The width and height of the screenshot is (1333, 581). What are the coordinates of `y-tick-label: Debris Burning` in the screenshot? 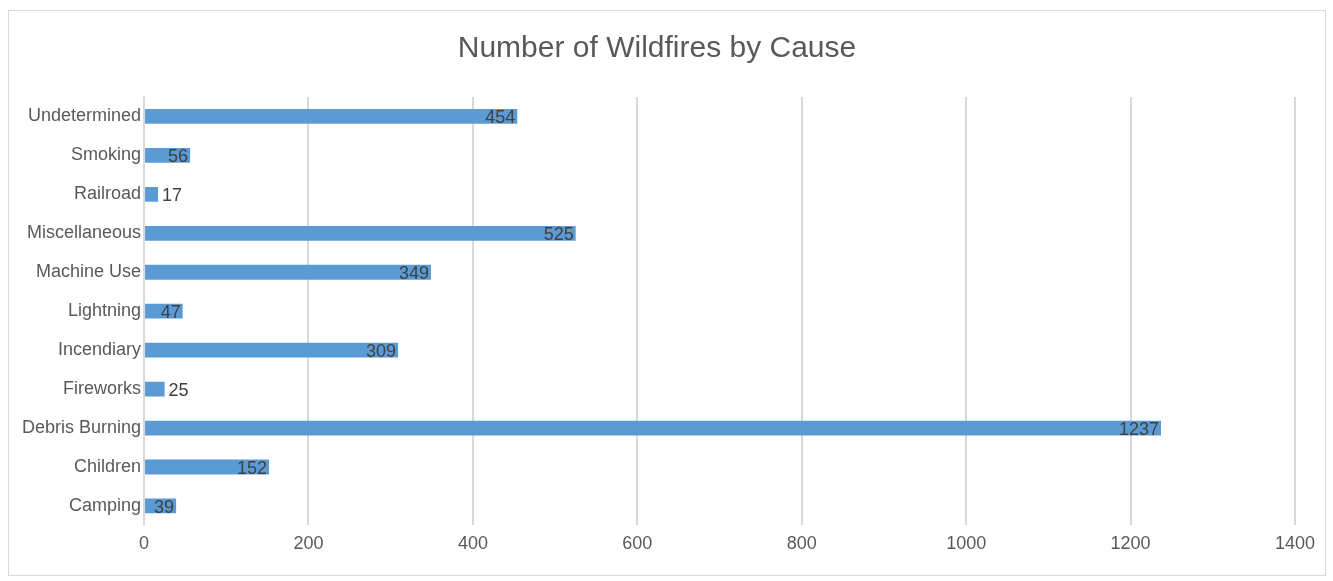 It's located at (81, 427).